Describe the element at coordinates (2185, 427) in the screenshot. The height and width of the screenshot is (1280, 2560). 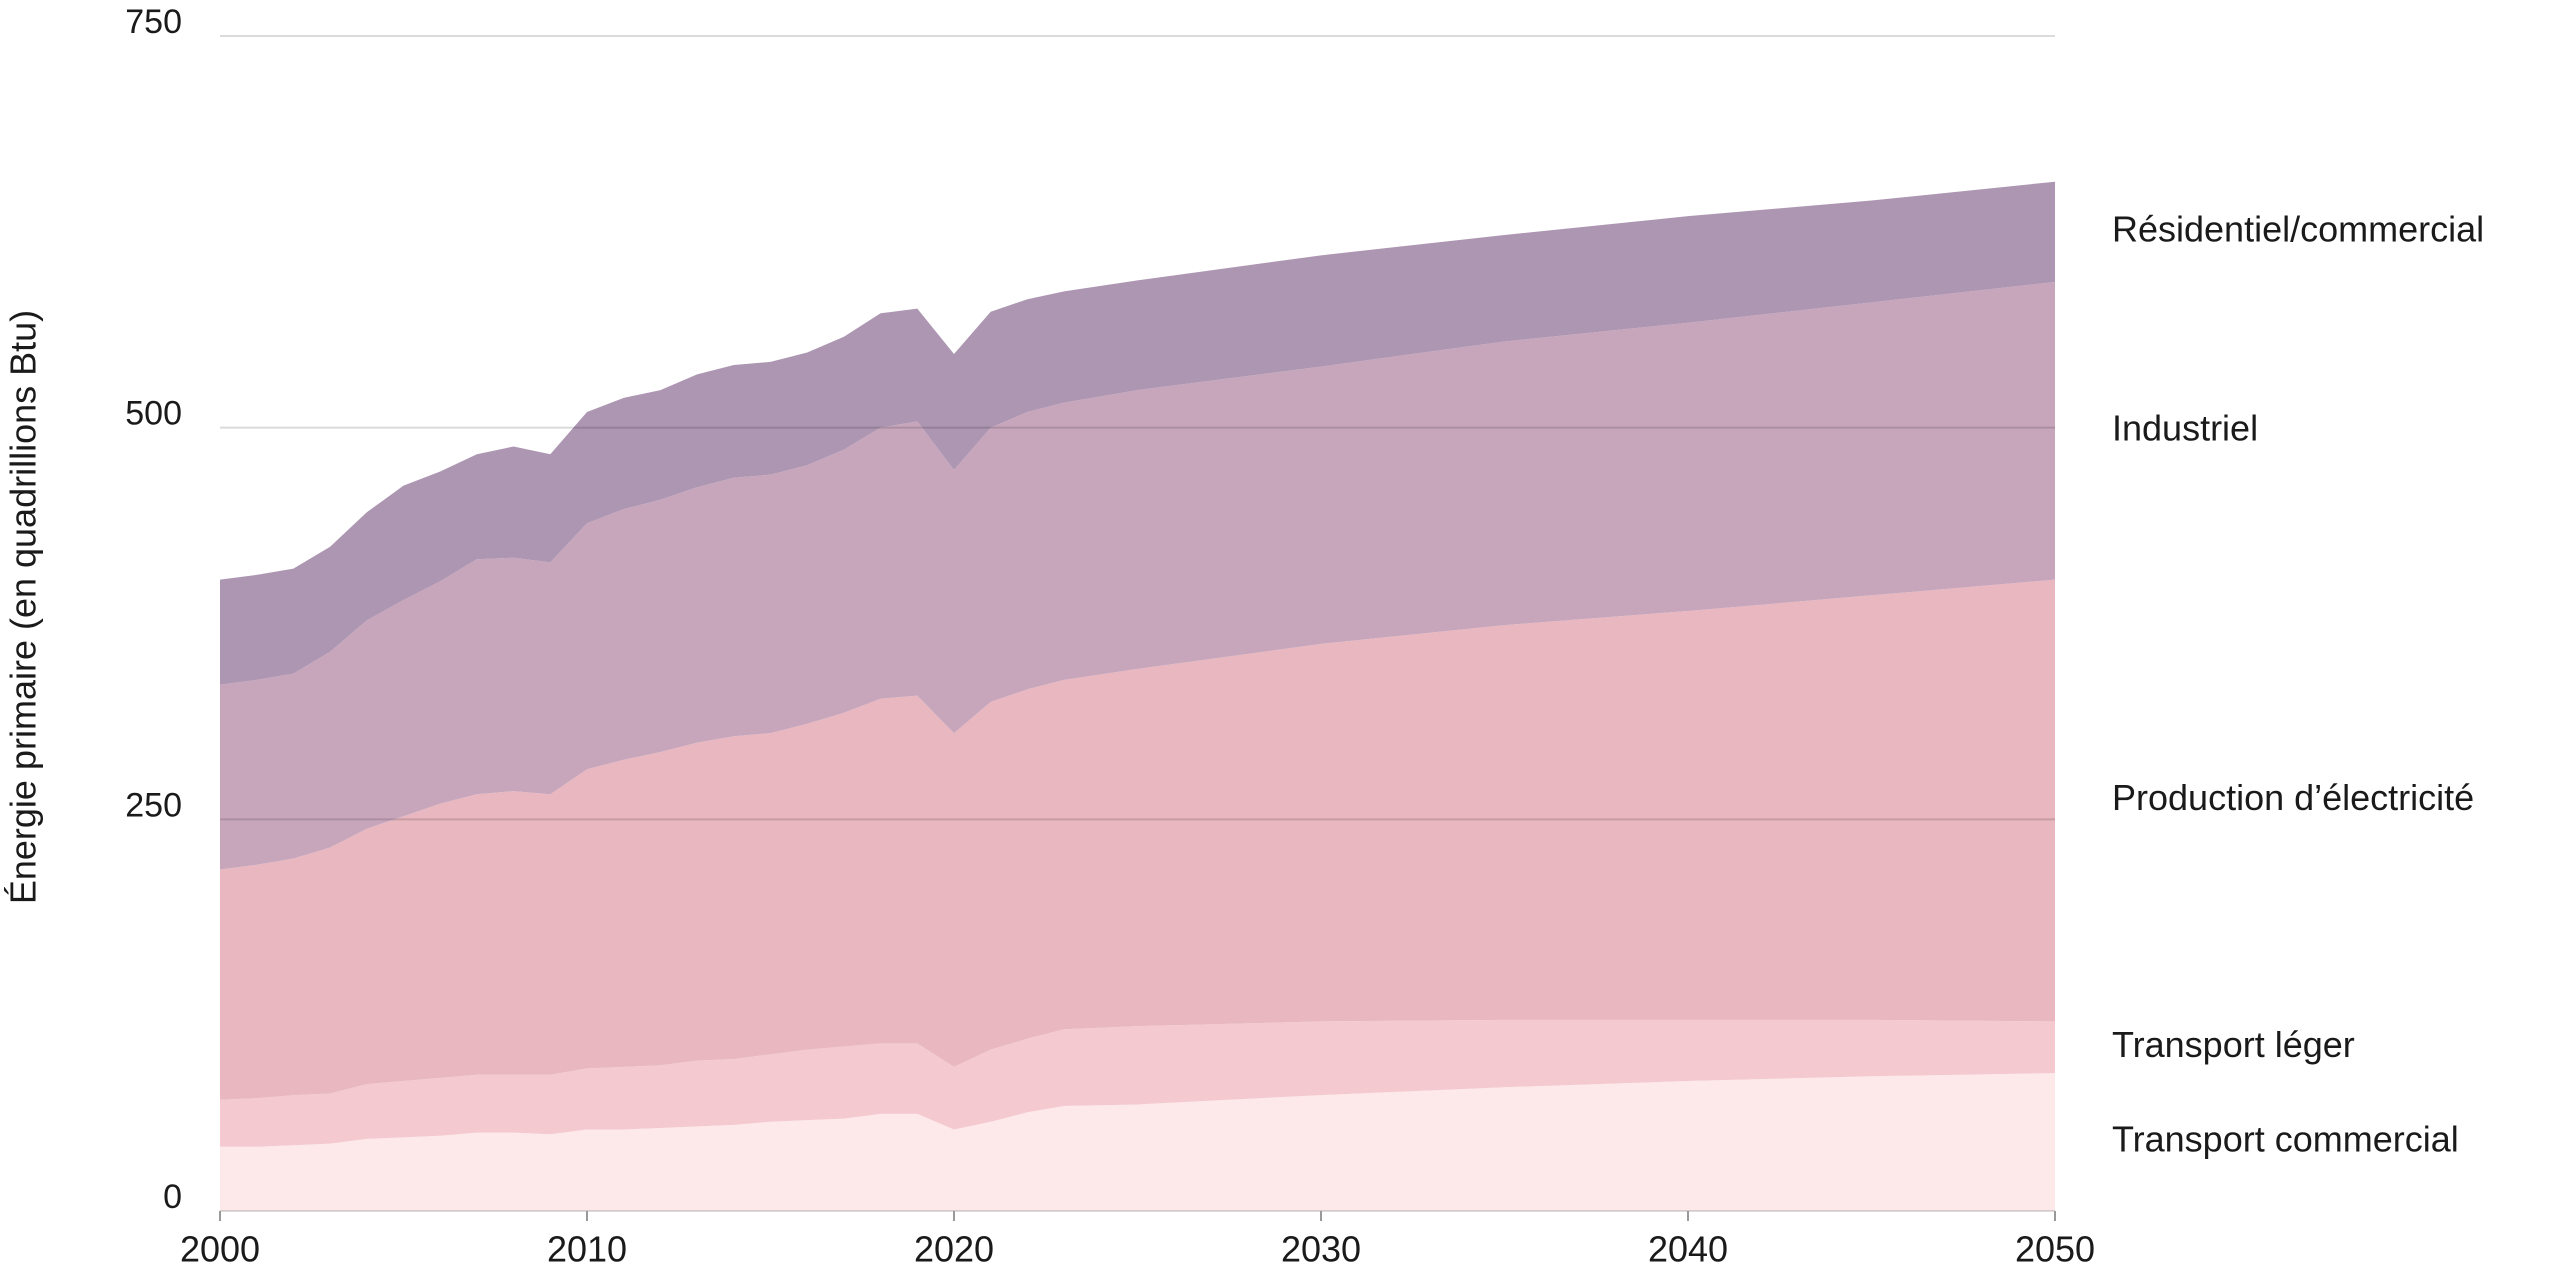
I see `series-label: Industriel` at that location.